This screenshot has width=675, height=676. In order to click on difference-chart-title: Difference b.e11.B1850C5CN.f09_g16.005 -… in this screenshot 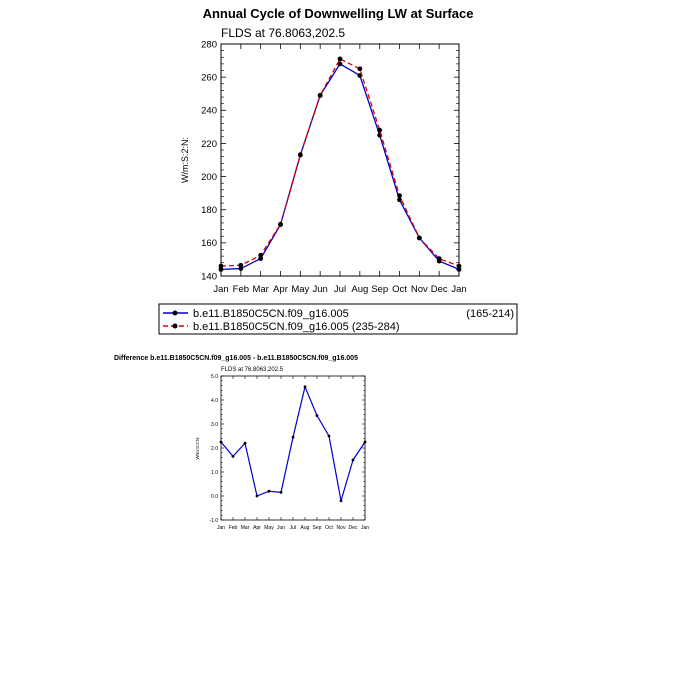, I will do `click(236, 358)`.